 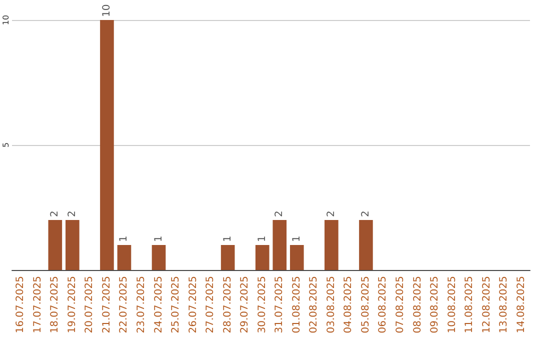 What do you see at coordinates (435, 305) in the screenshot?
I see `x-tick-label: 09.08.2025` at bounding box center [435, 305].